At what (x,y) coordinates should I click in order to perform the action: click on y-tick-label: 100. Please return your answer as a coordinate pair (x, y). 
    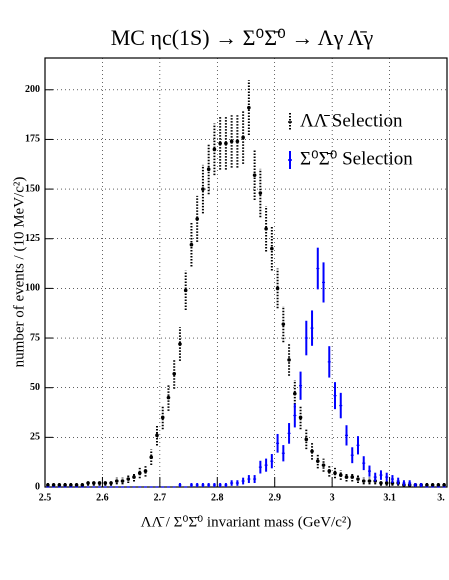
    Looking at the image, I should click on (32, 288).